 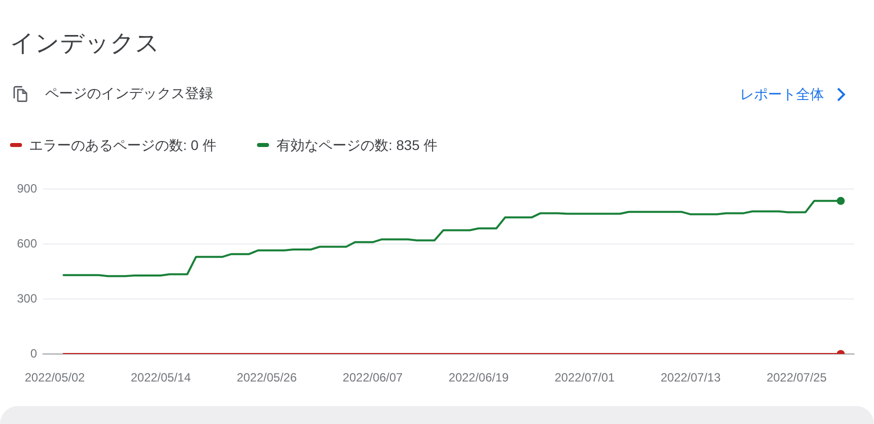 What do you see at coordinates (27, 243) in the screenshot?
I see `y-tick-label: 600` at bounding box center [27, 243].